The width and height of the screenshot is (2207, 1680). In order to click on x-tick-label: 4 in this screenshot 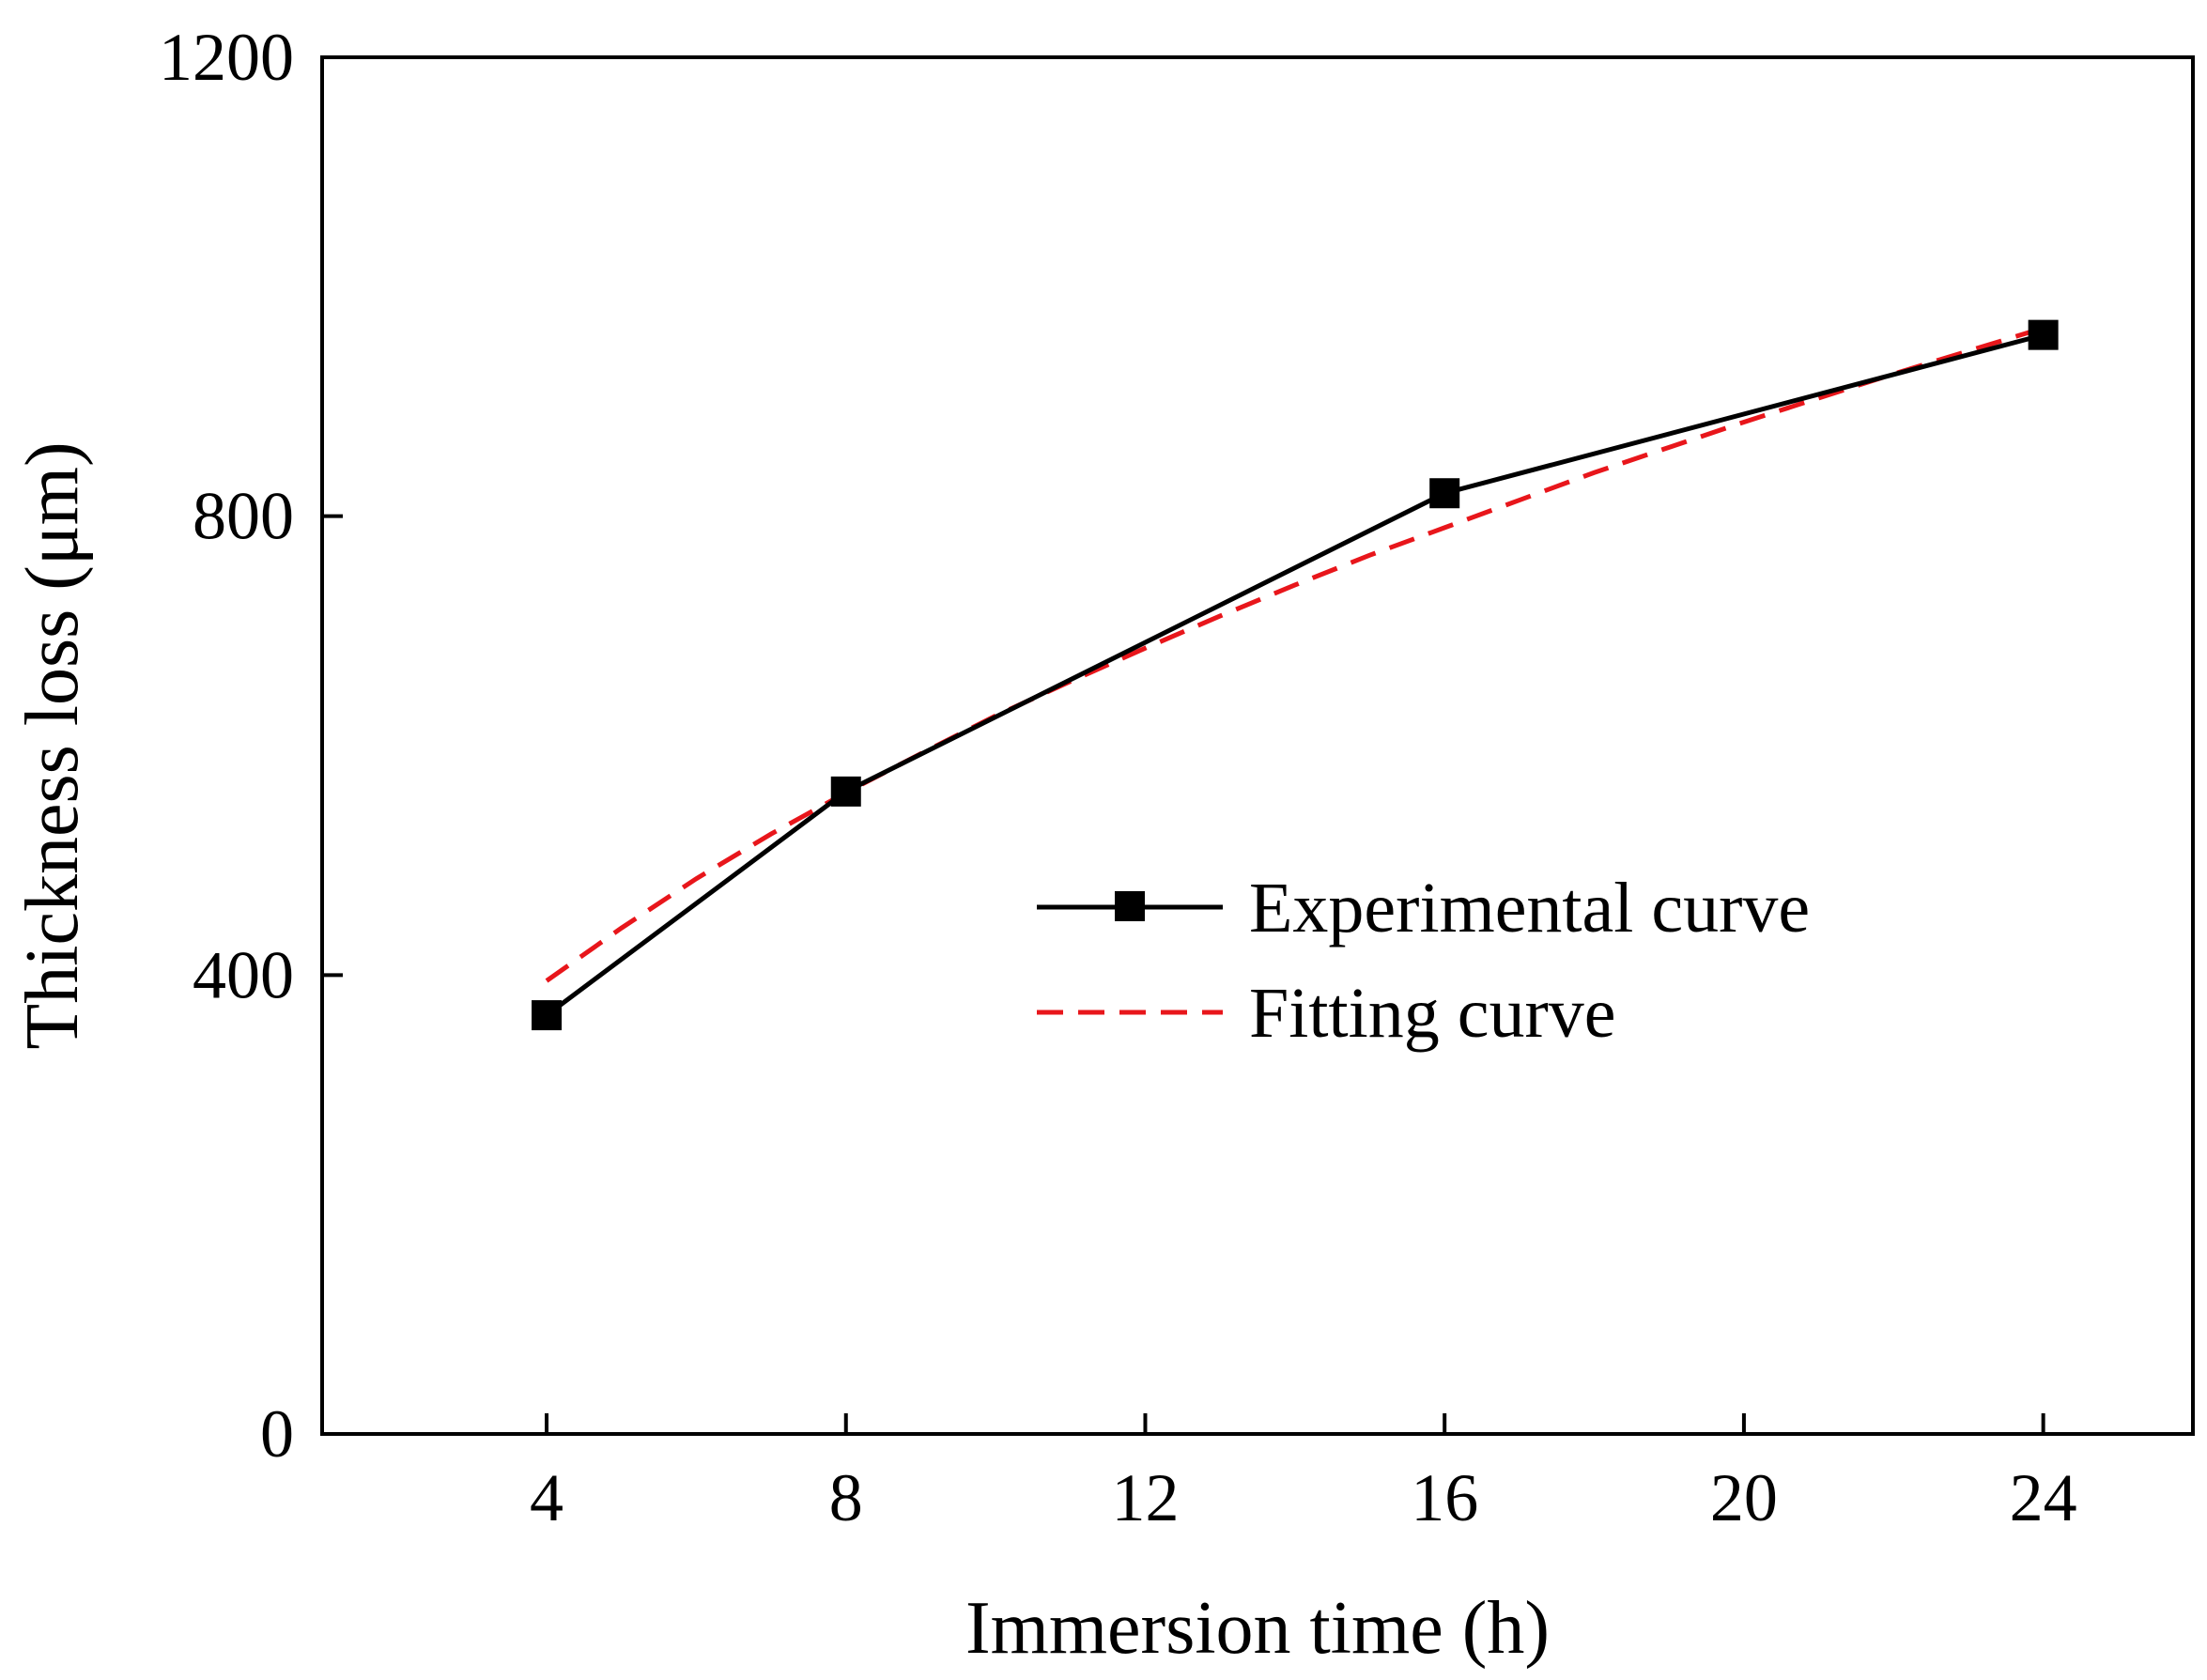, I will do `click(546, 1497)`.